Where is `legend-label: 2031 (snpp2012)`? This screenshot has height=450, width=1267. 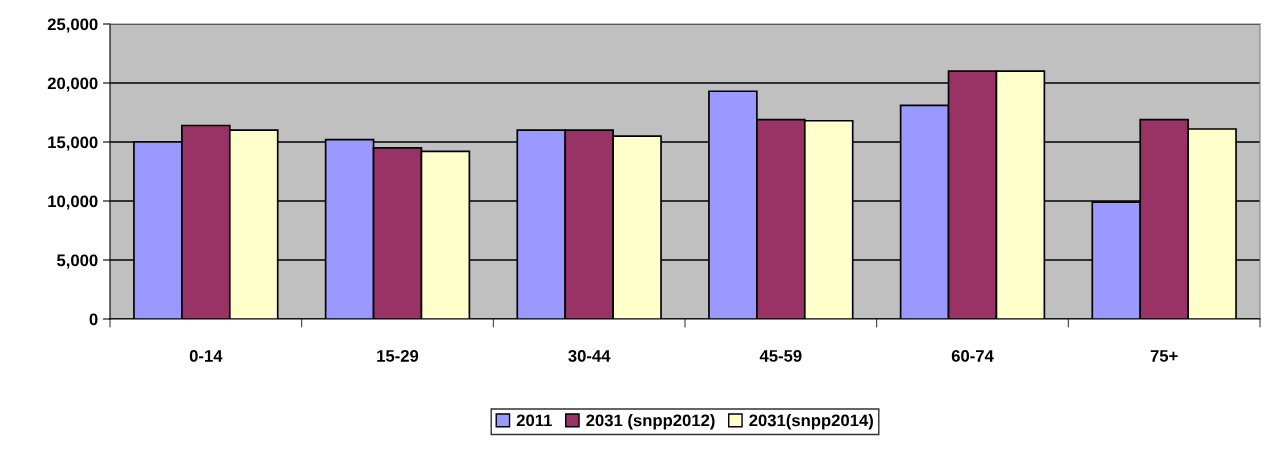 legend-label: 2031 (snpp2012) is located at coordinates (650, 422).